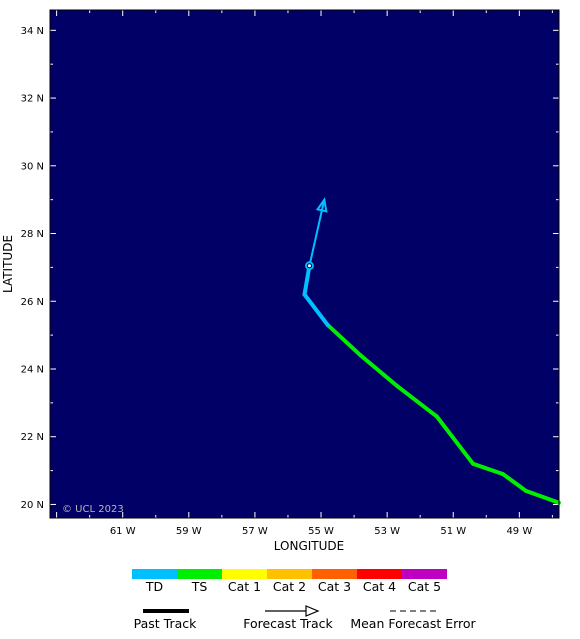 The width and height of the screenshot is (580, 639). What do you see at coordinates (32, 369) in the screenshot?
I see `y-tick-label: 24 N` at bounding box center [32, 369].